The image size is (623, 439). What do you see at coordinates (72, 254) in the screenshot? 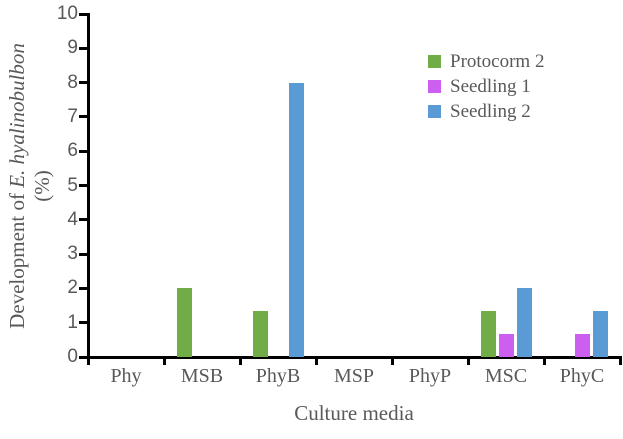
I see `y-tick-label: 3` at bounding box center [72, 254].